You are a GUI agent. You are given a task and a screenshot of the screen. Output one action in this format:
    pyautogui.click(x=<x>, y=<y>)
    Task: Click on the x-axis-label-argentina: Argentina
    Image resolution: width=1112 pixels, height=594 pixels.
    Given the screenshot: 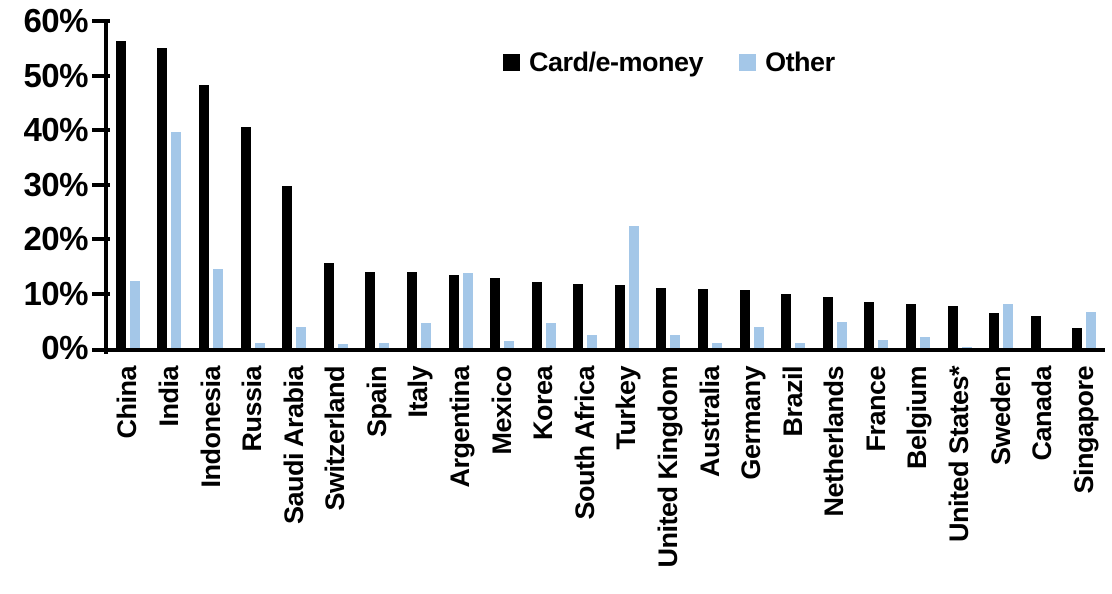 What is the action you would take?
    pyautogui.click(x=461, y=427)
    